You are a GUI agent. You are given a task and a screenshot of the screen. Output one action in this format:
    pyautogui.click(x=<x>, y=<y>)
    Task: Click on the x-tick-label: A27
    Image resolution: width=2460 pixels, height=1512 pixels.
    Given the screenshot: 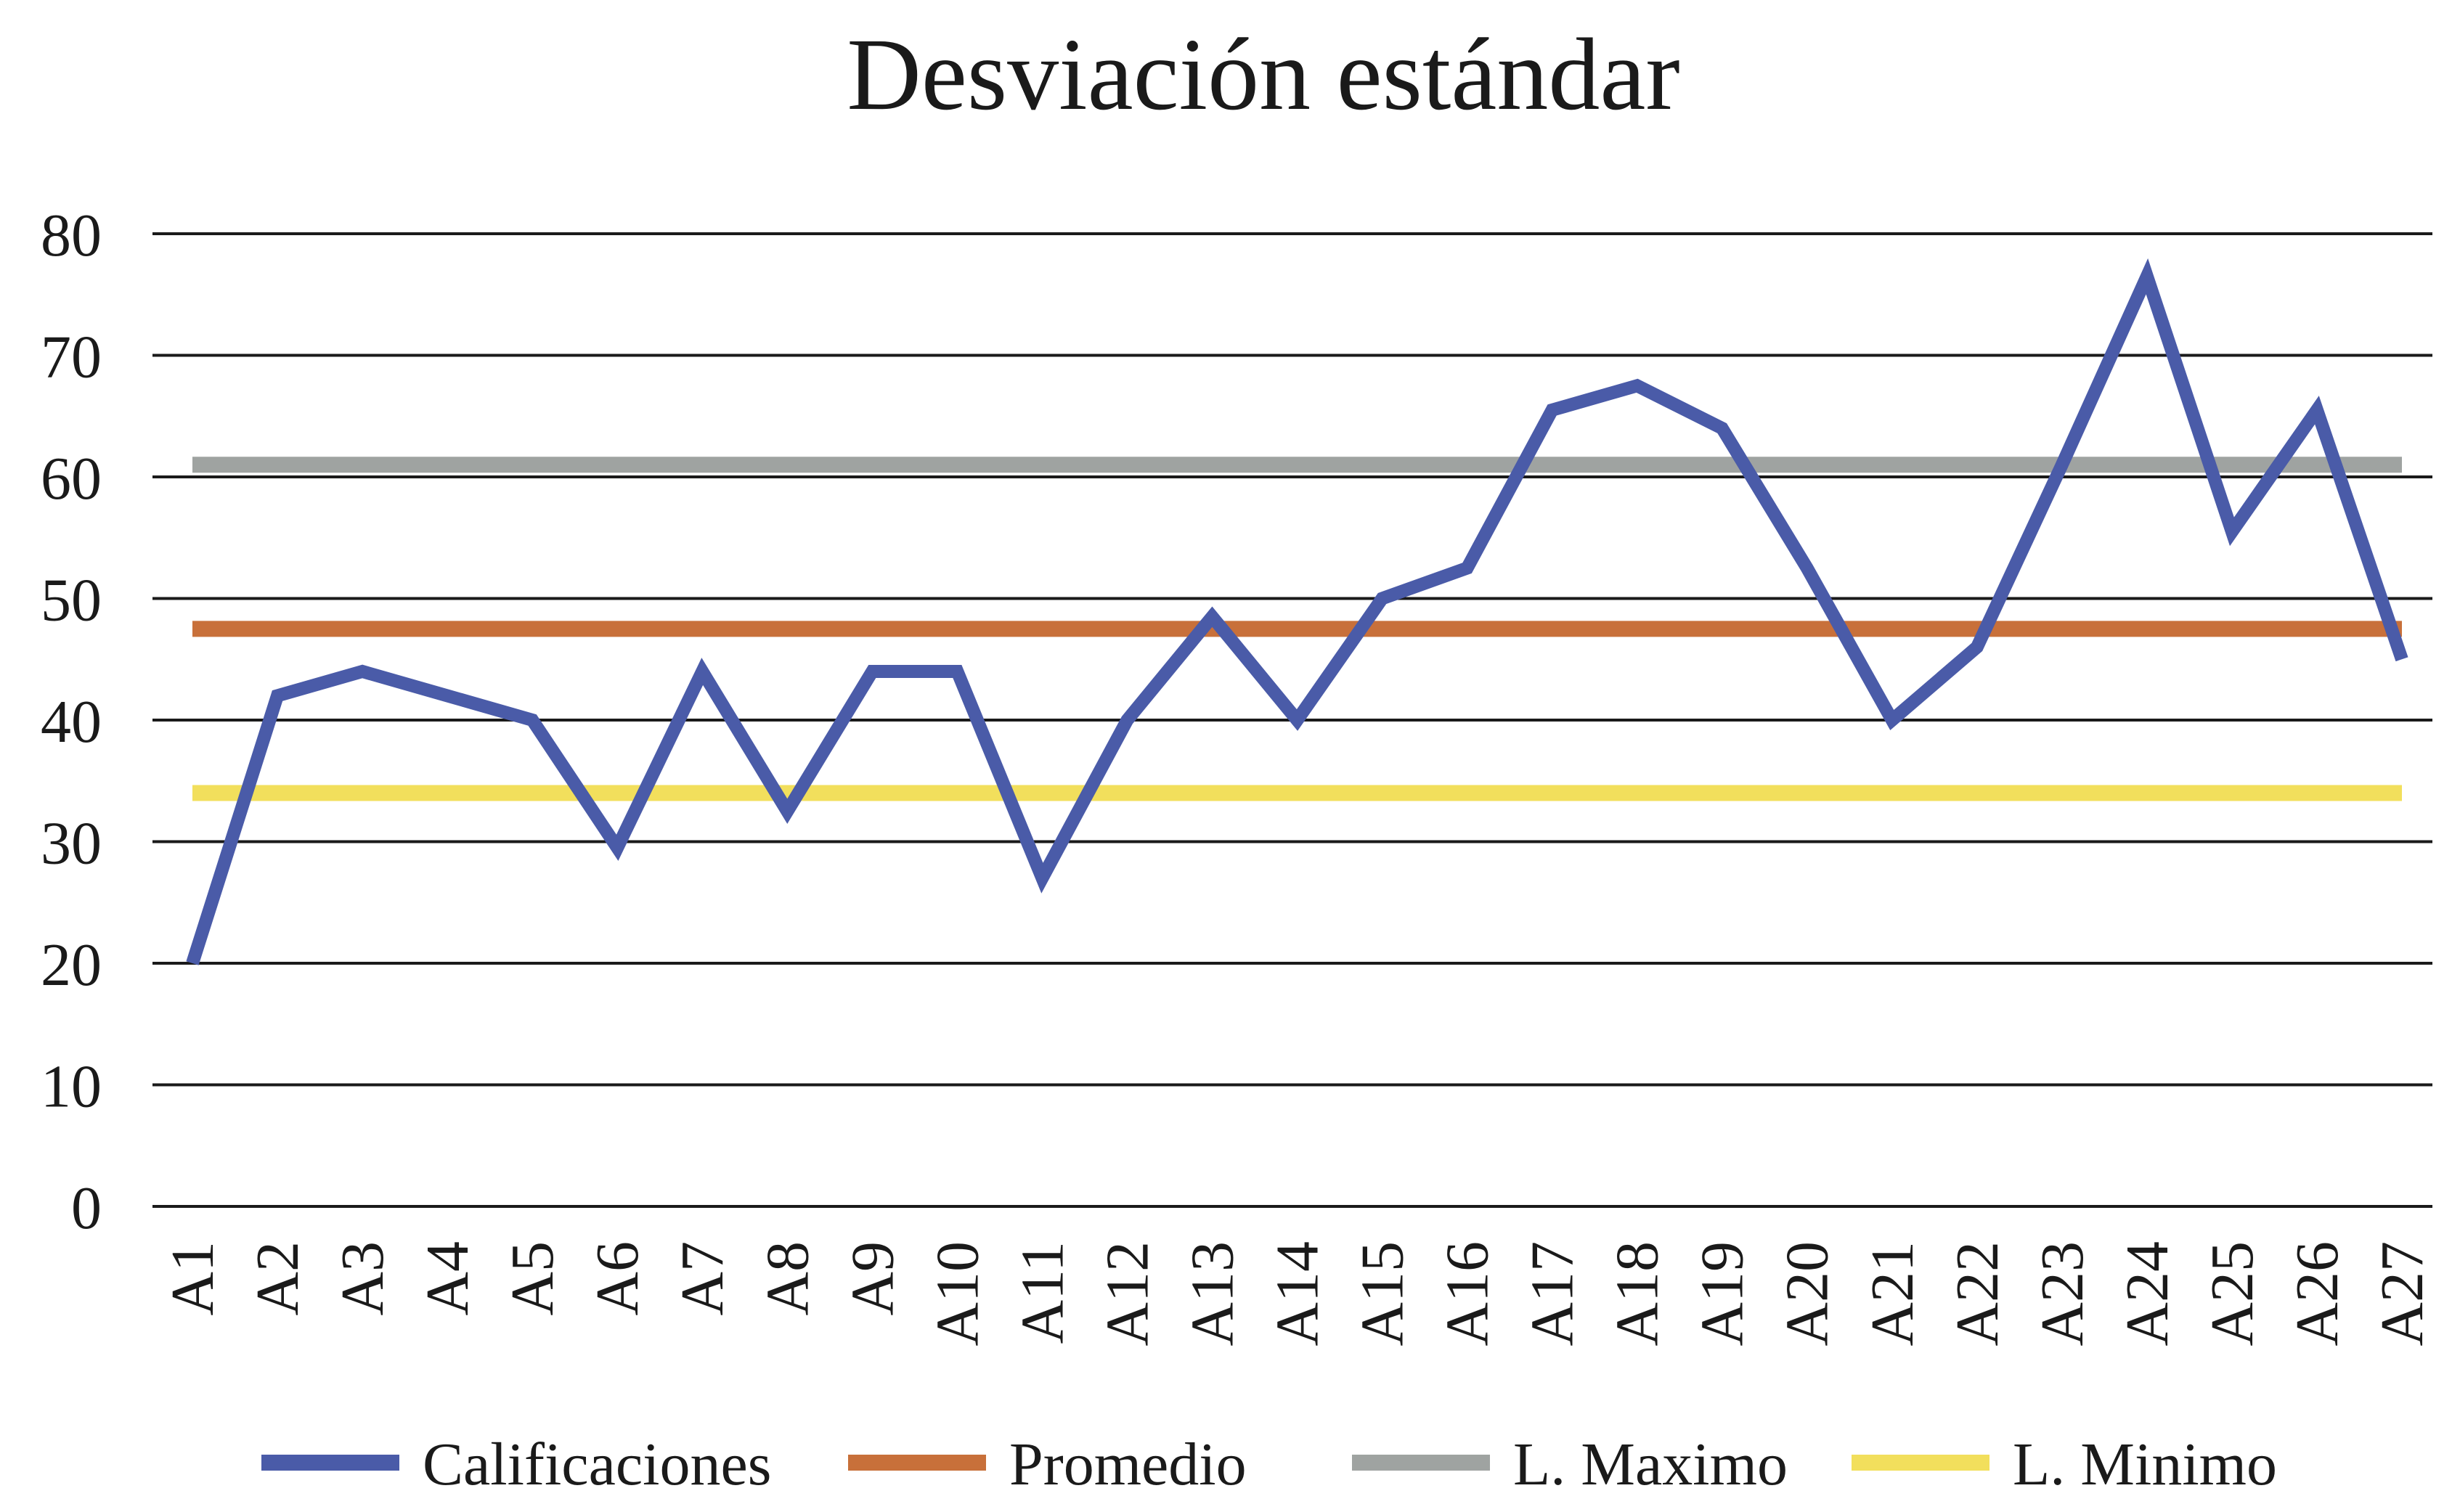 What is the action you would take?
    pyautogui.click(x=2402, y=1294)
    